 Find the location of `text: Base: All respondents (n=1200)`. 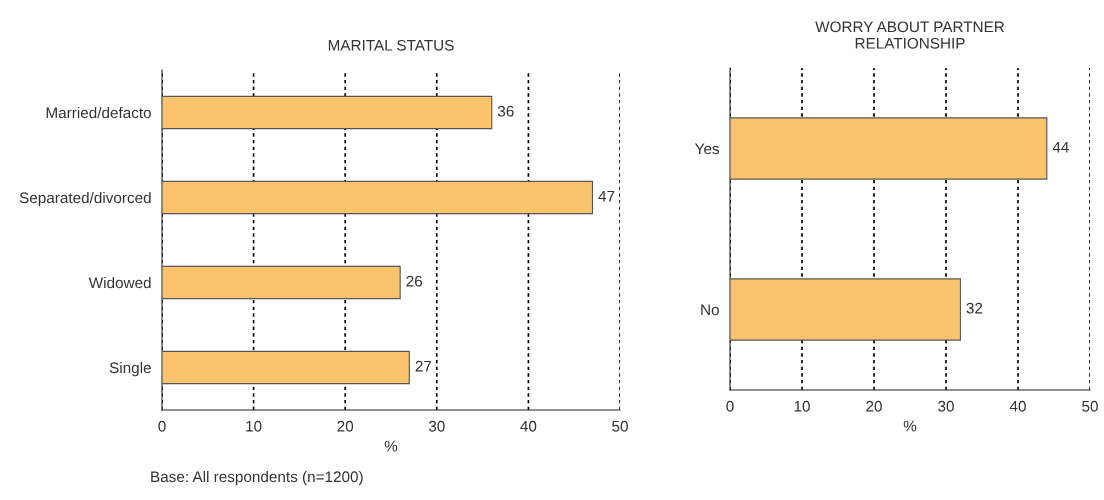

text: Base: All respondents (n=1200) is located at coordinates (257, 478).